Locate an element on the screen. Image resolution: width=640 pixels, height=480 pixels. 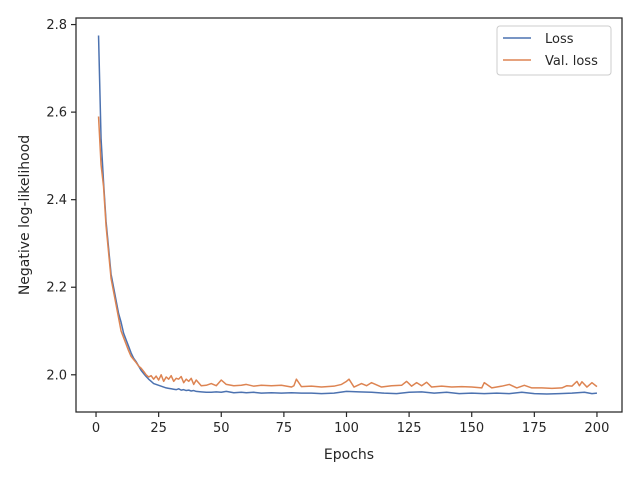
x-axis-ticks: 0 25 50 75 100 125 150 175 200 is located at coordinates (350, 424).